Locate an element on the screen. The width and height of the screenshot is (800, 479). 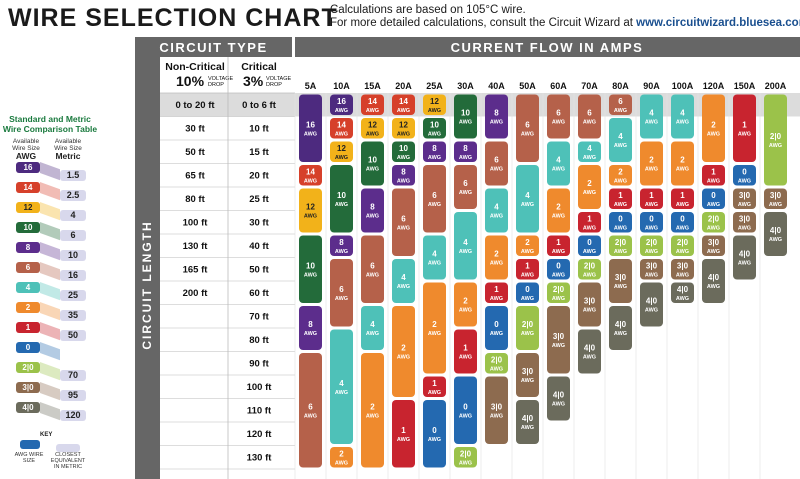
comparison-metric-value: 95 is located at coordinates (73, 395).